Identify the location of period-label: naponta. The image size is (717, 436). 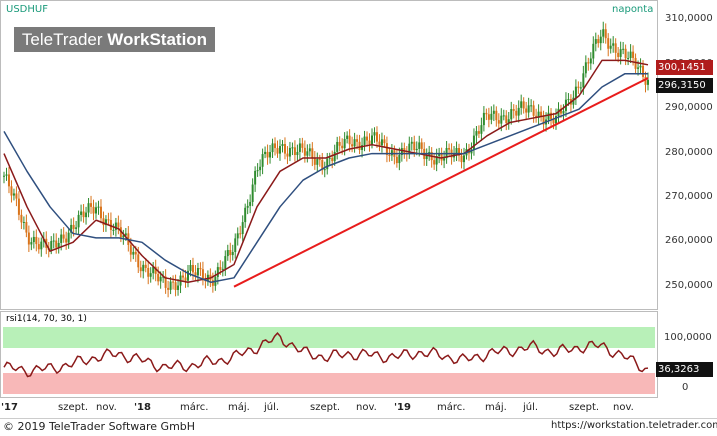
(633, 9).